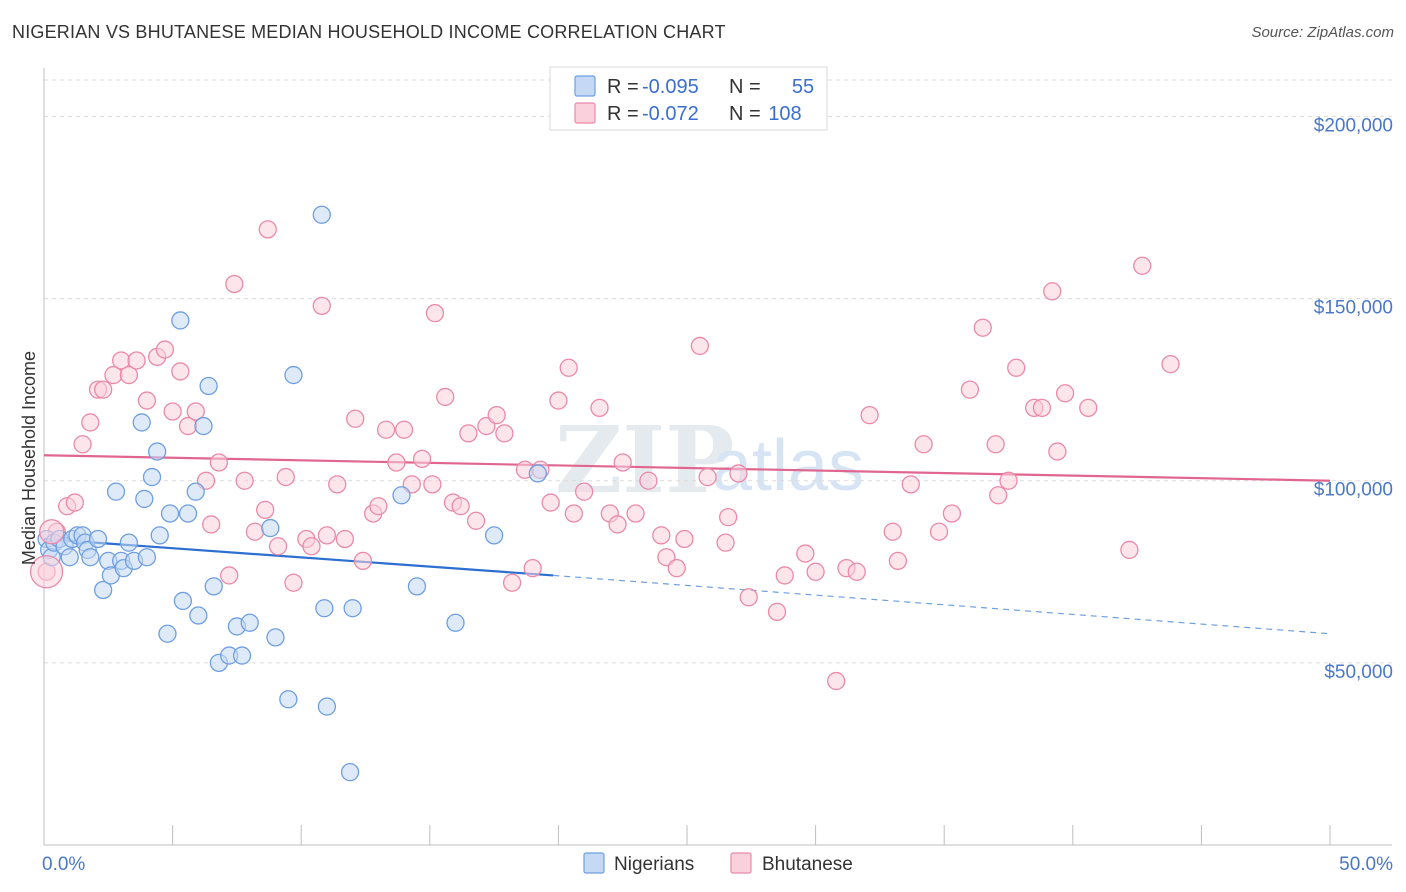 The height and width of the screenshot is (892, 1406). What do you see at coordinates (1353, 125) in the screenshot?
I see `y-tick-label: $200,000` at bounding box center [1353, 125].